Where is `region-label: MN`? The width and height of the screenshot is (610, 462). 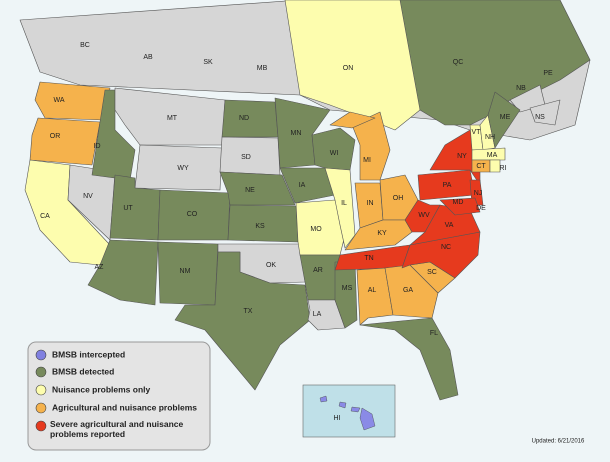 region-label: MN is located at coordinates (296, 133).